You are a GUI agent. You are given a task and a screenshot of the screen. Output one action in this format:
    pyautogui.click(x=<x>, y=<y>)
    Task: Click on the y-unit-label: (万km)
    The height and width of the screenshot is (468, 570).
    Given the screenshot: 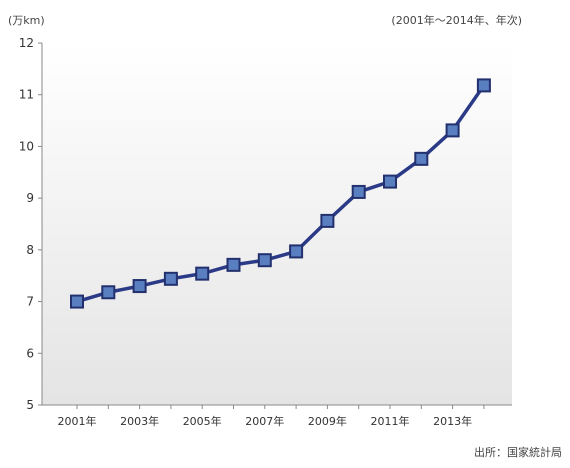 What is the action you would take?
    pyautogui.click(x=26, y=20)
    